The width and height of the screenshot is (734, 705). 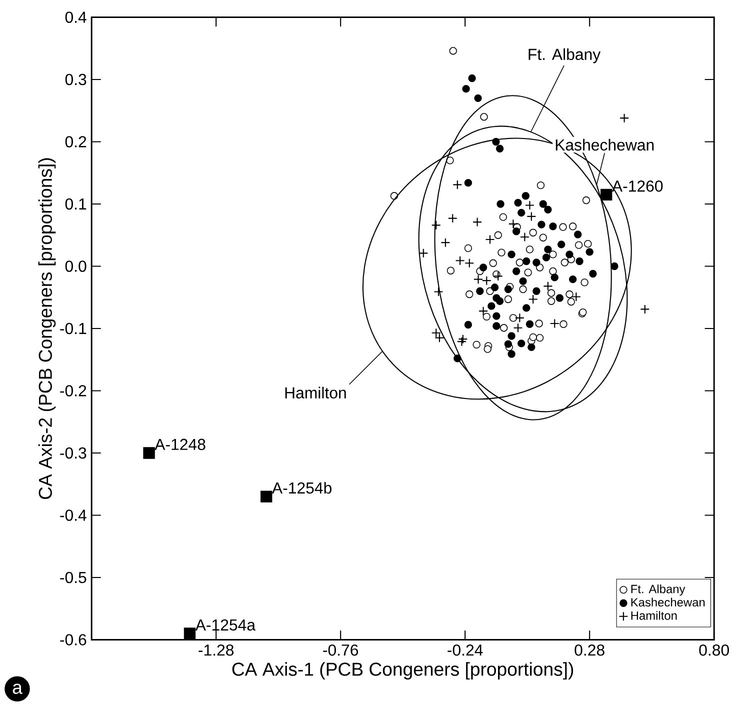 What do you see at coordinates (315, 392) in the screenshot?
I see `annotation: Hamilton` at bounding box center [315, 392].